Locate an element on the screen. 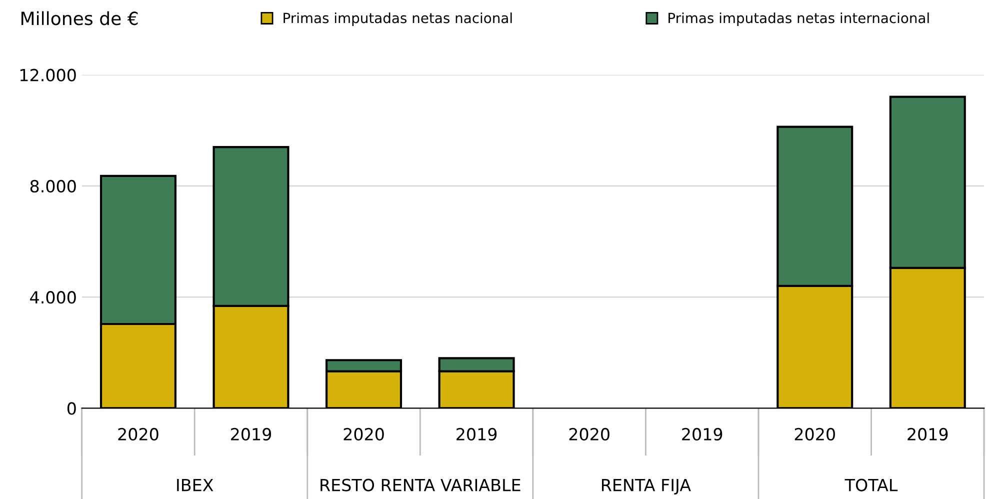 This screenshot has height=499, width=986. text: RENTA FIJA is located at coordinates (646, 486).